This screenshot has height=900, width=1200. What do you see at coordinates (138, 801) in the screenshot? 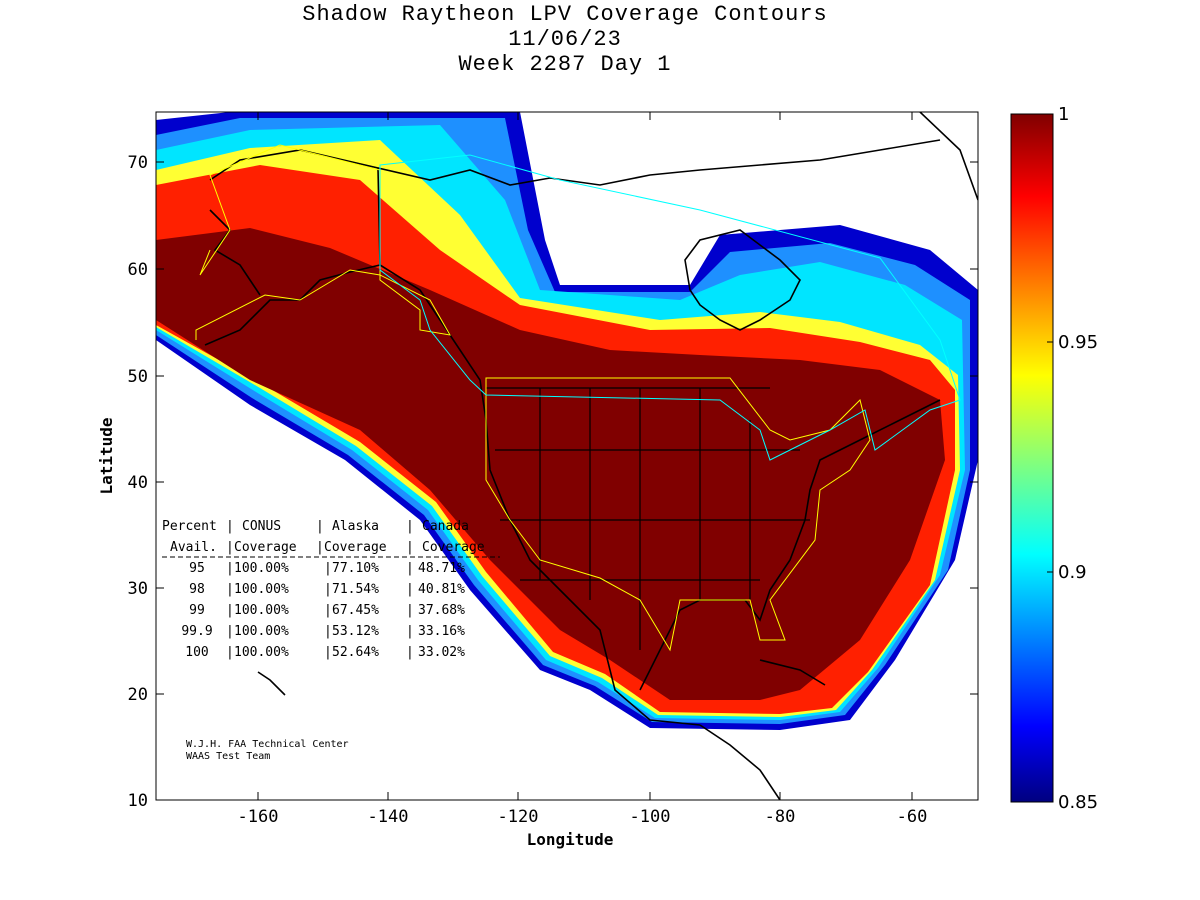
I see `y-tick-label: 10` at bounding box center [138, 801].